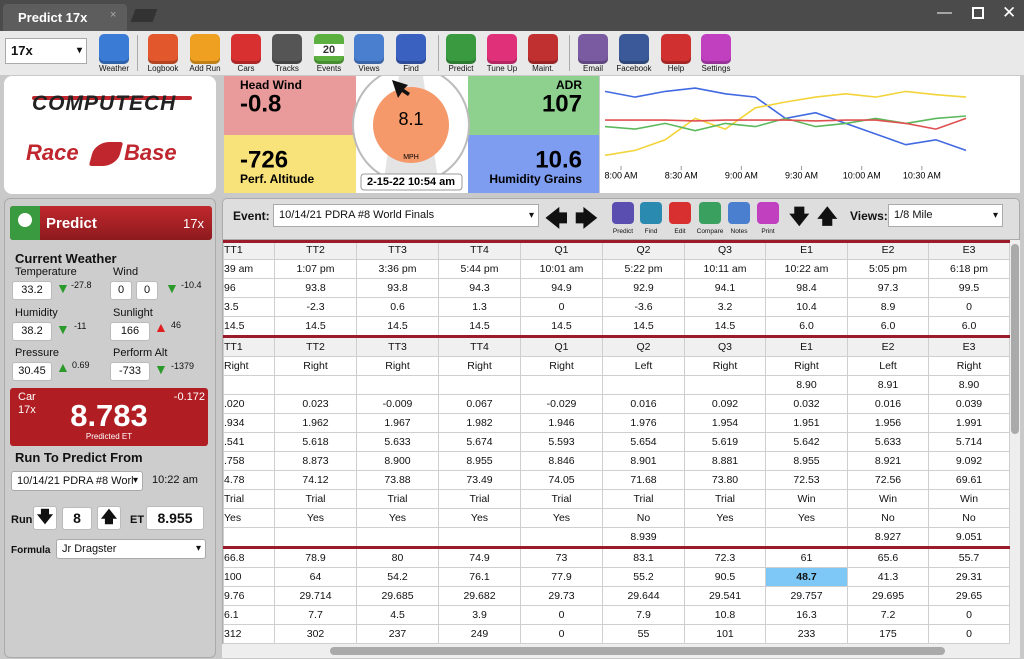 This screenshot has height=659, width=1024. Describe the element at coordinates (535, 179) in the screenshot. I see `humidity-grains-label: Humidity Grains` at that location.